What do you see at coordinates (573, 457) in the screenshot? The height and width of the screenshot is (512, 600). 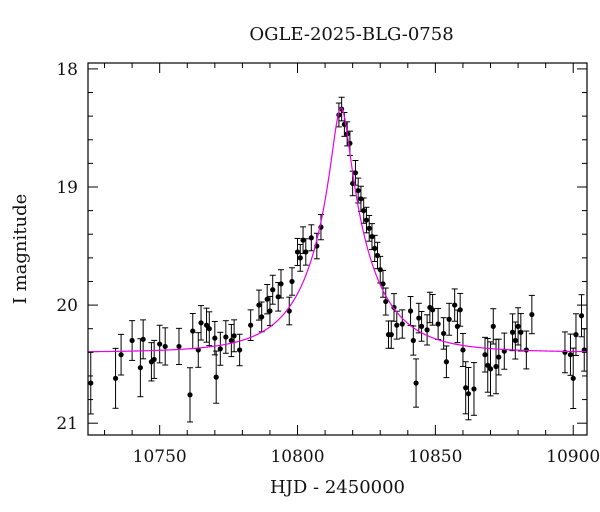 I see `x-tick-label: 10900` at bounding box center [573, 457].